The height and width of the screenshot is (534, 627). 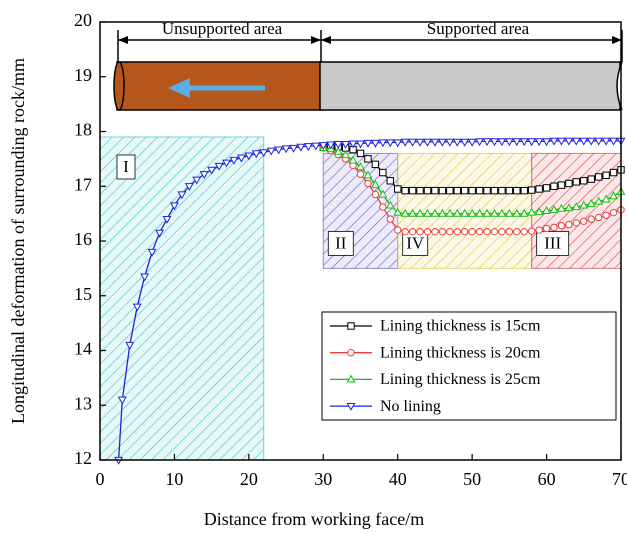 What do you see at coordinates (368, 65) in the screenshot?
I see `tunnel-illustration: Unsupported area Supported area` at bounding box center [368, 65].